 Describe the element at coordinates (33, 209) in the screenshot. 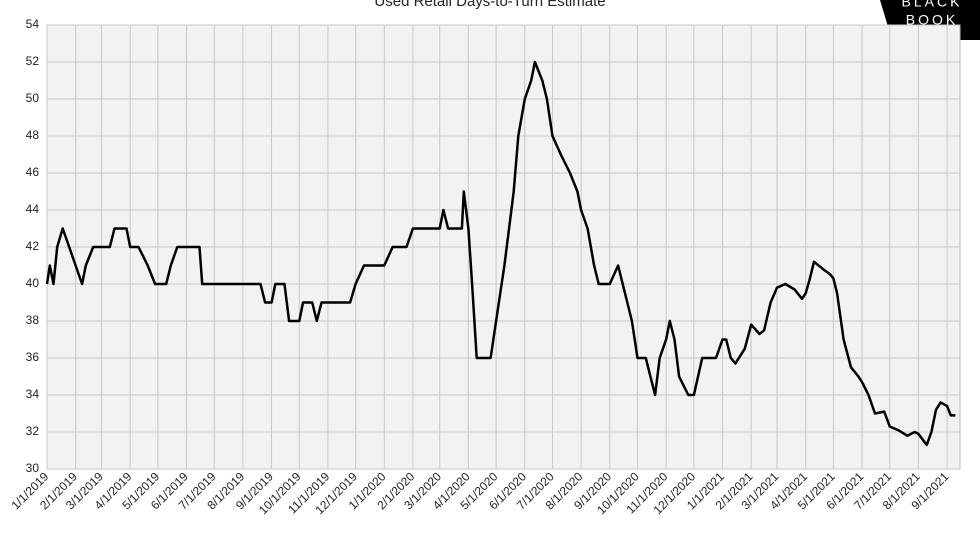

I see `y-tick-label: 44` at that location.